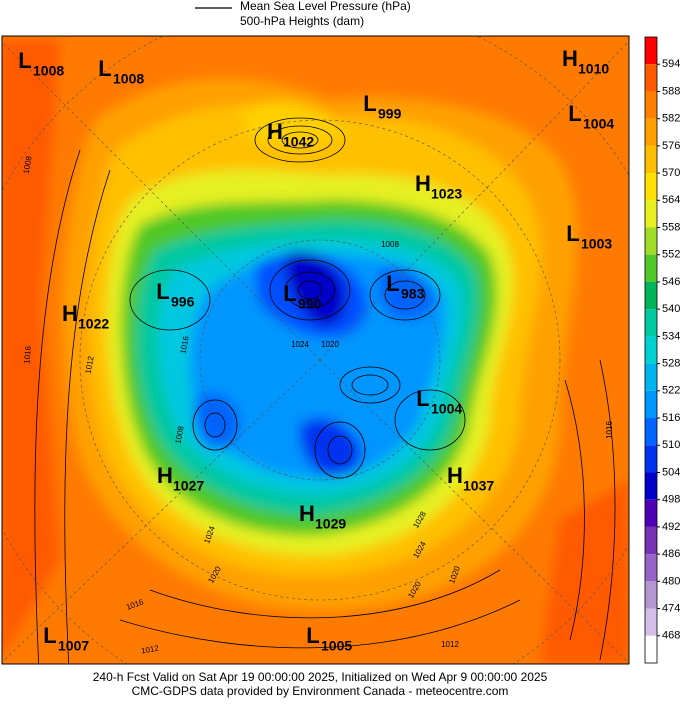 This screenshot has width=680, height=705. Describe the element at coordinates (671, 173) in the screenshot. I see `colorbar-label: 570` at that location.